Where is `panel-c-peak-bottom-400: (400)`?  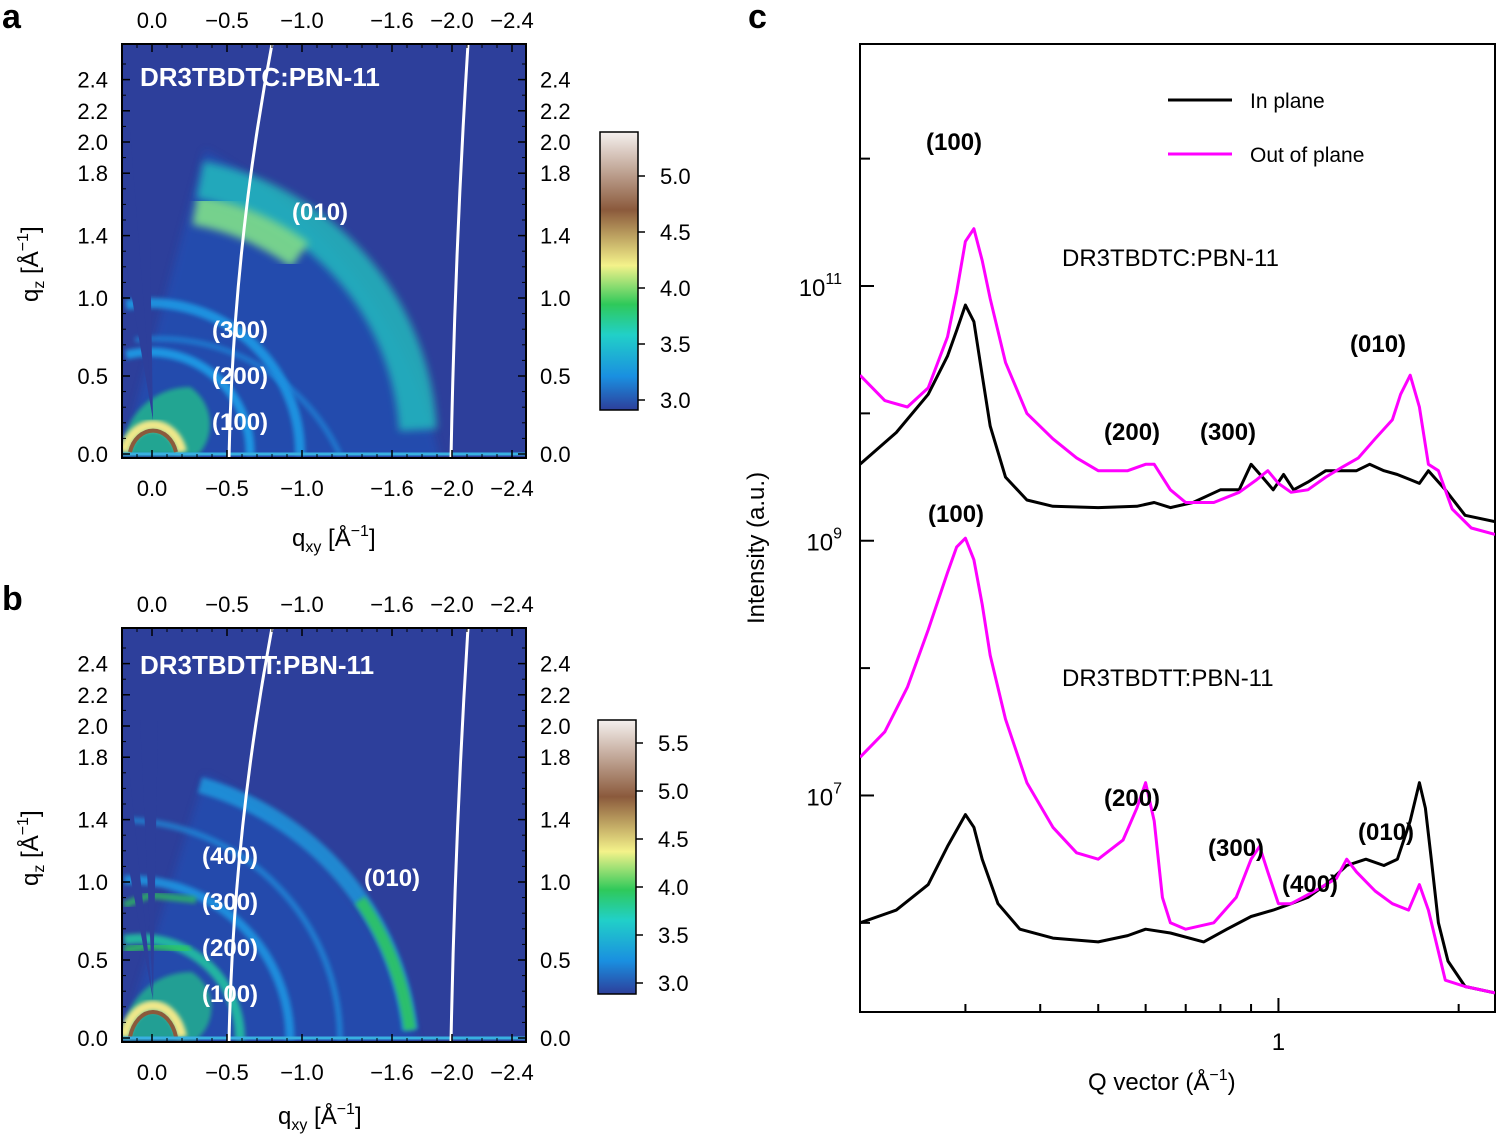 panel-c-peak-bottom-400: (400) is located at coordinates (1310, 884).